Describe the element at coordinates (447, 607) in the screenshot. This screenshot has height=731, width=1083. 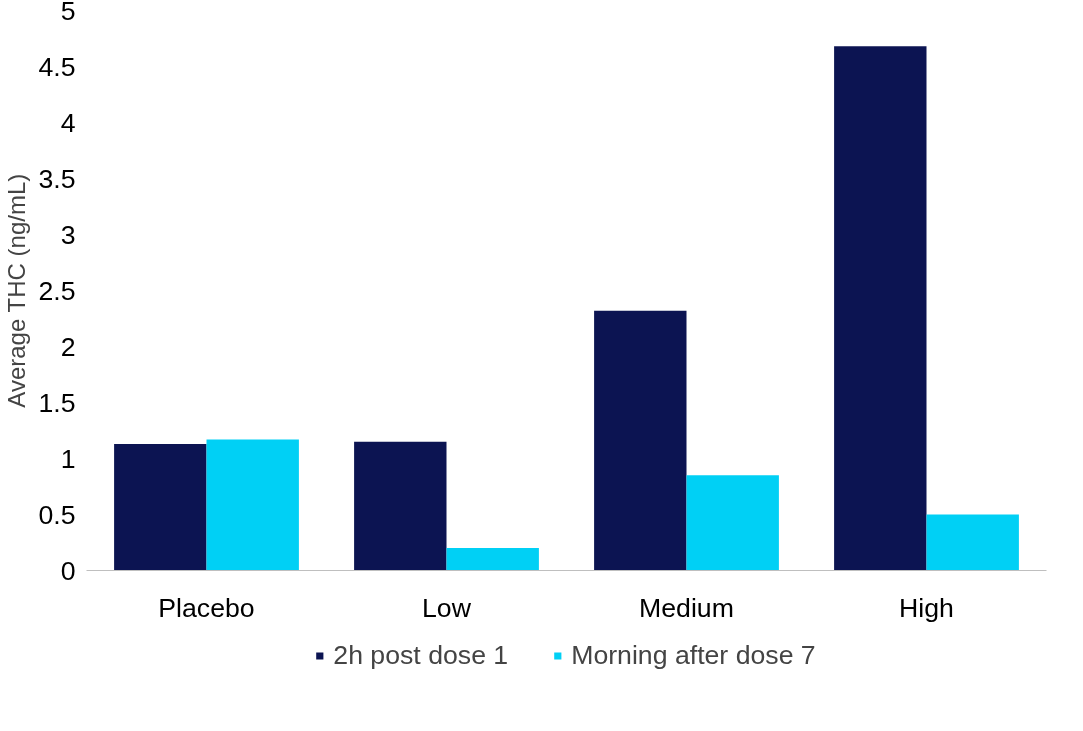
I see `x-tick-label: Low` at that location.